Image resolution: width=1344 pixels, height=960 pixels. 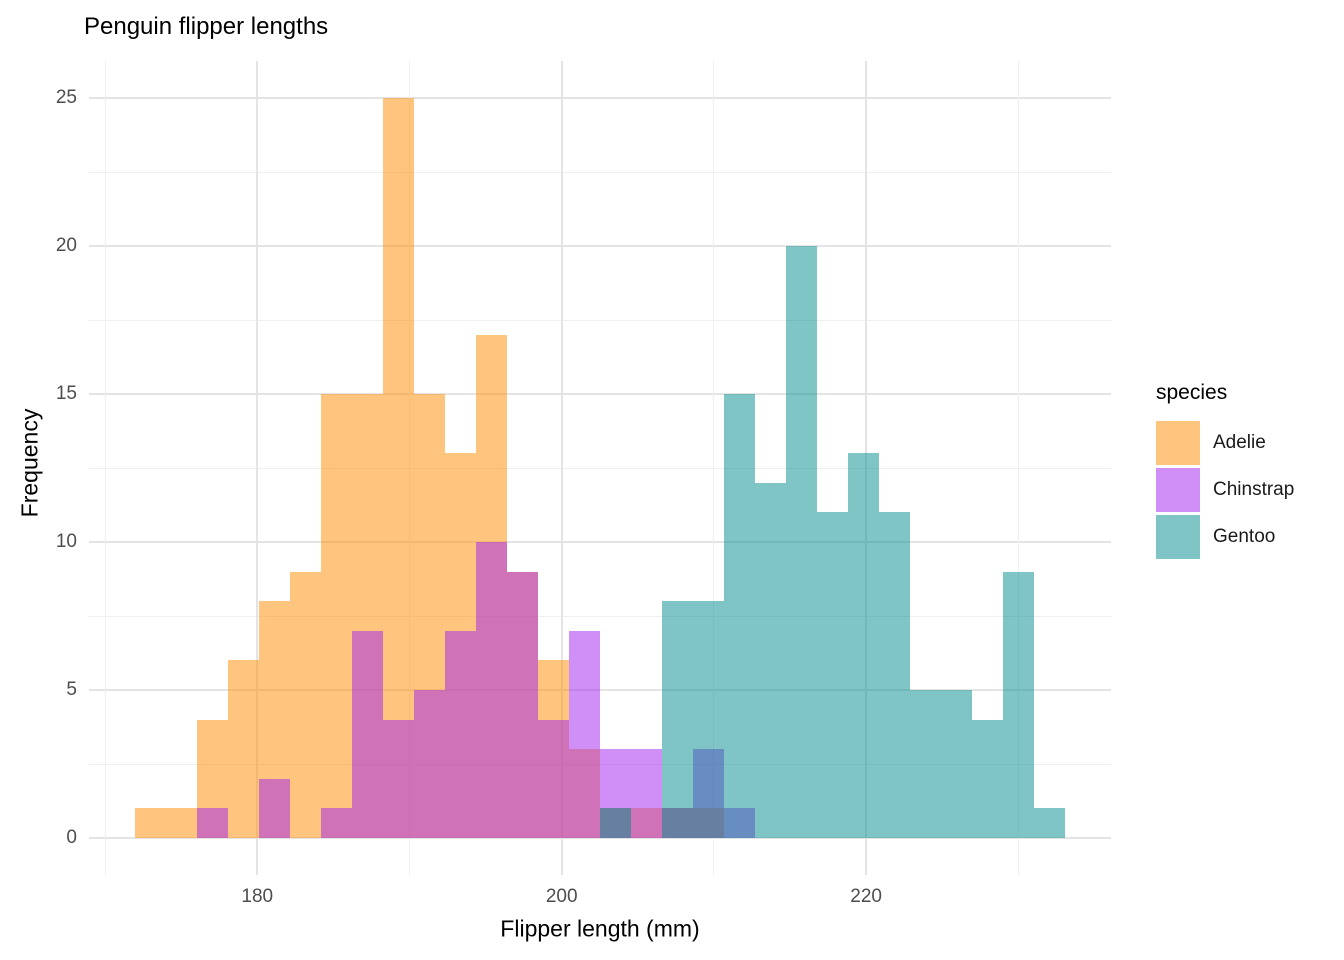 I want to click on y-tick-label: 20, so click(x=66, y=245).